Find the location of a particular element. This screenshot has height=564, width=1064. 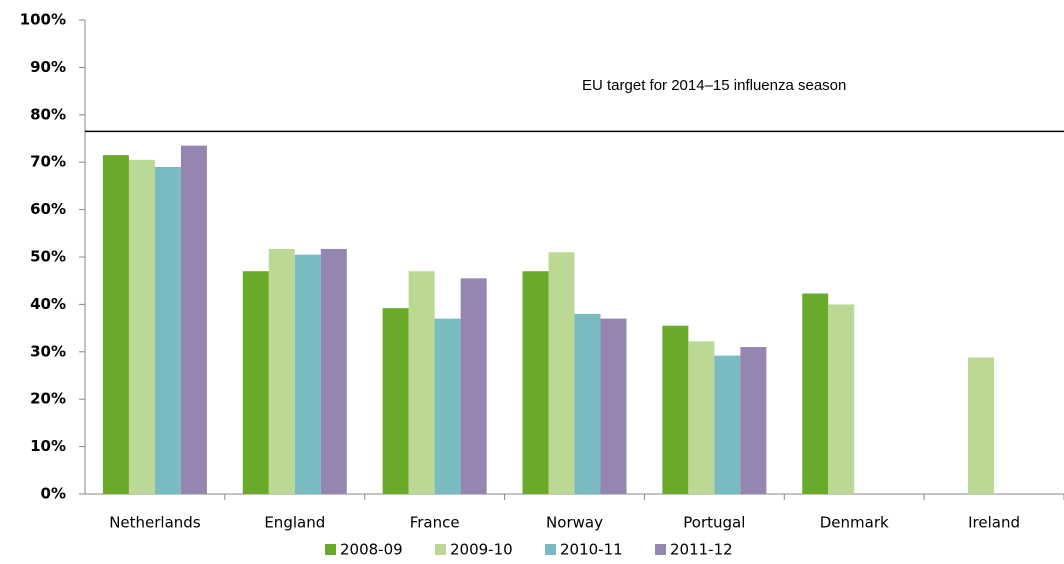

x-tick-label: Denmark is located at coordinates (854, 523).